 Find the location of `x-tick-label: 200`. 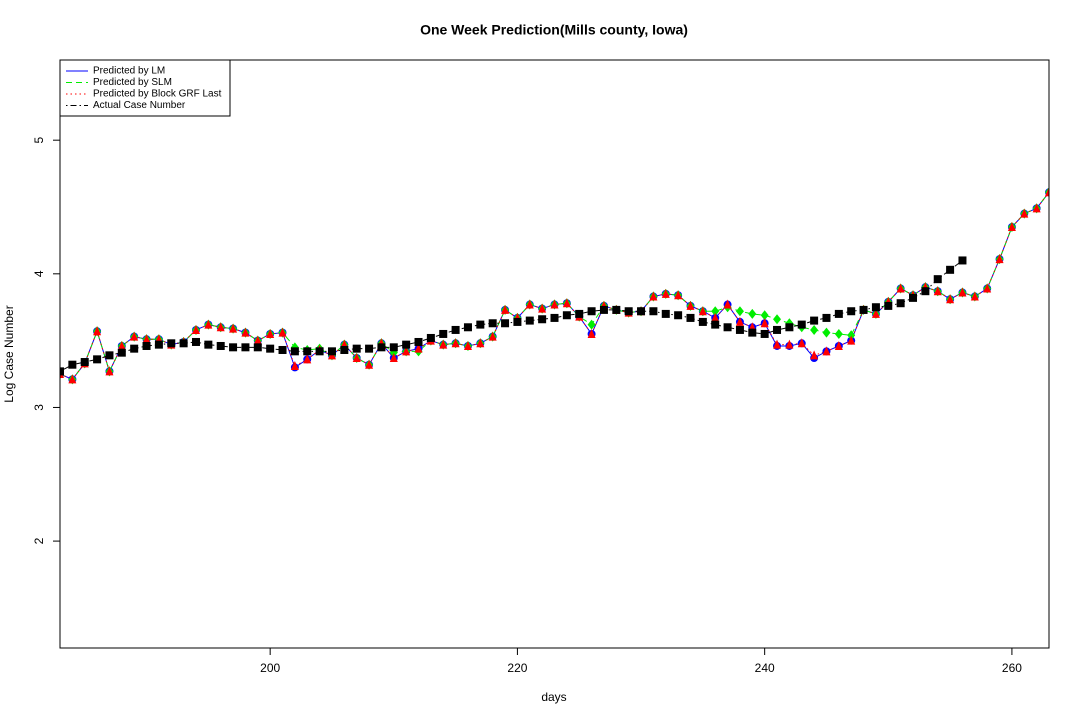

x-tick-label: 200 is located at coordinates (270, 668).